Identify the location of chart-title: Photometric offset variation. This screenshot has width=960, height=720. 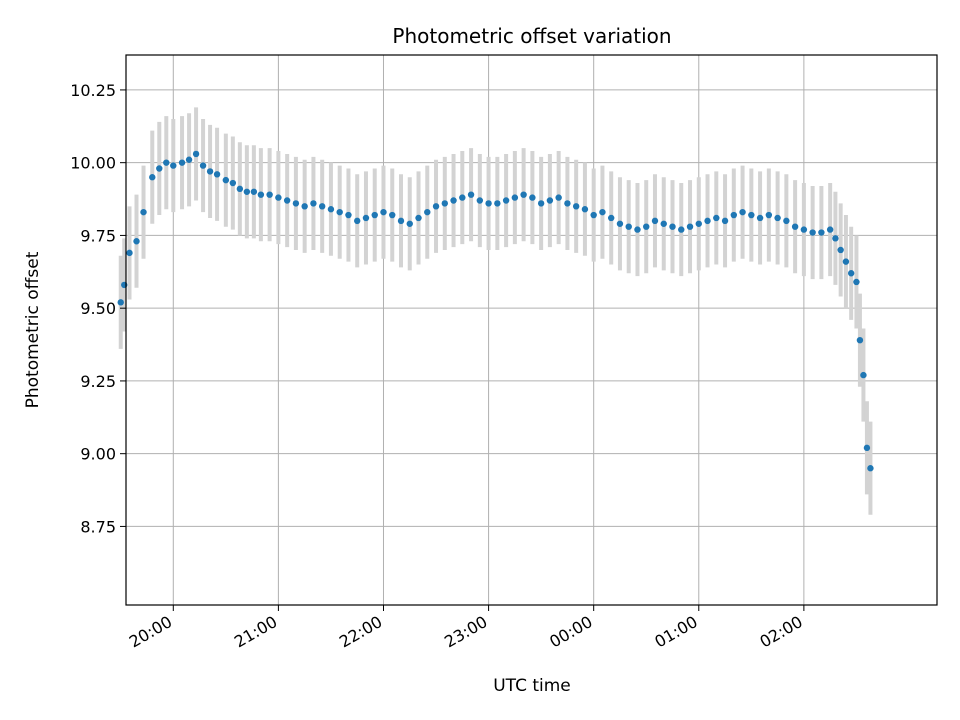
(531, 36).